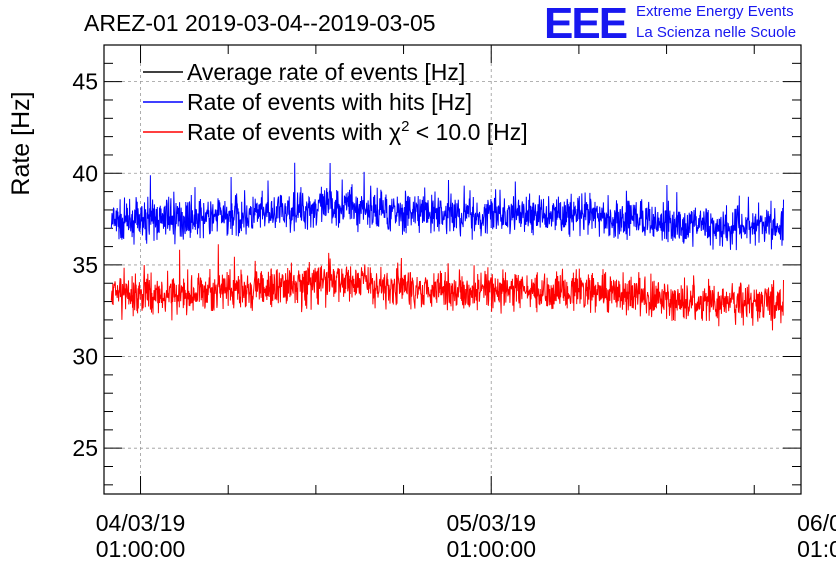  Describe the element at coordinates (491, 523) in the screenshot. I see `x-tick-label-date: 05/03/19` at that location.